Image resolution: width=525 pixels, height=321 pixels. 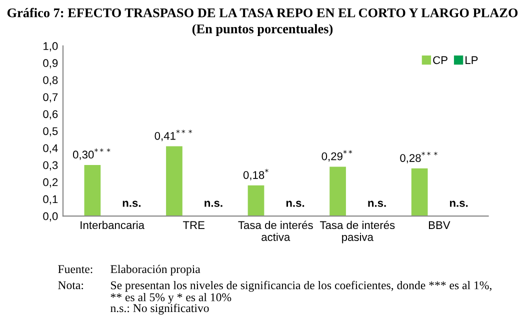 I want to click on chart-subtitle: (En puntos porcentuales), so click(x=262, y=30).